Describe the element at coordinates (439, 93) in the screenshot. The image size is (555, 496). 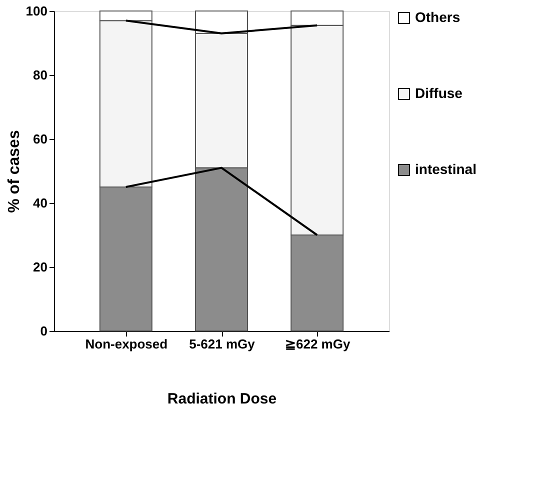
I see `text: Diffuse` at that location.